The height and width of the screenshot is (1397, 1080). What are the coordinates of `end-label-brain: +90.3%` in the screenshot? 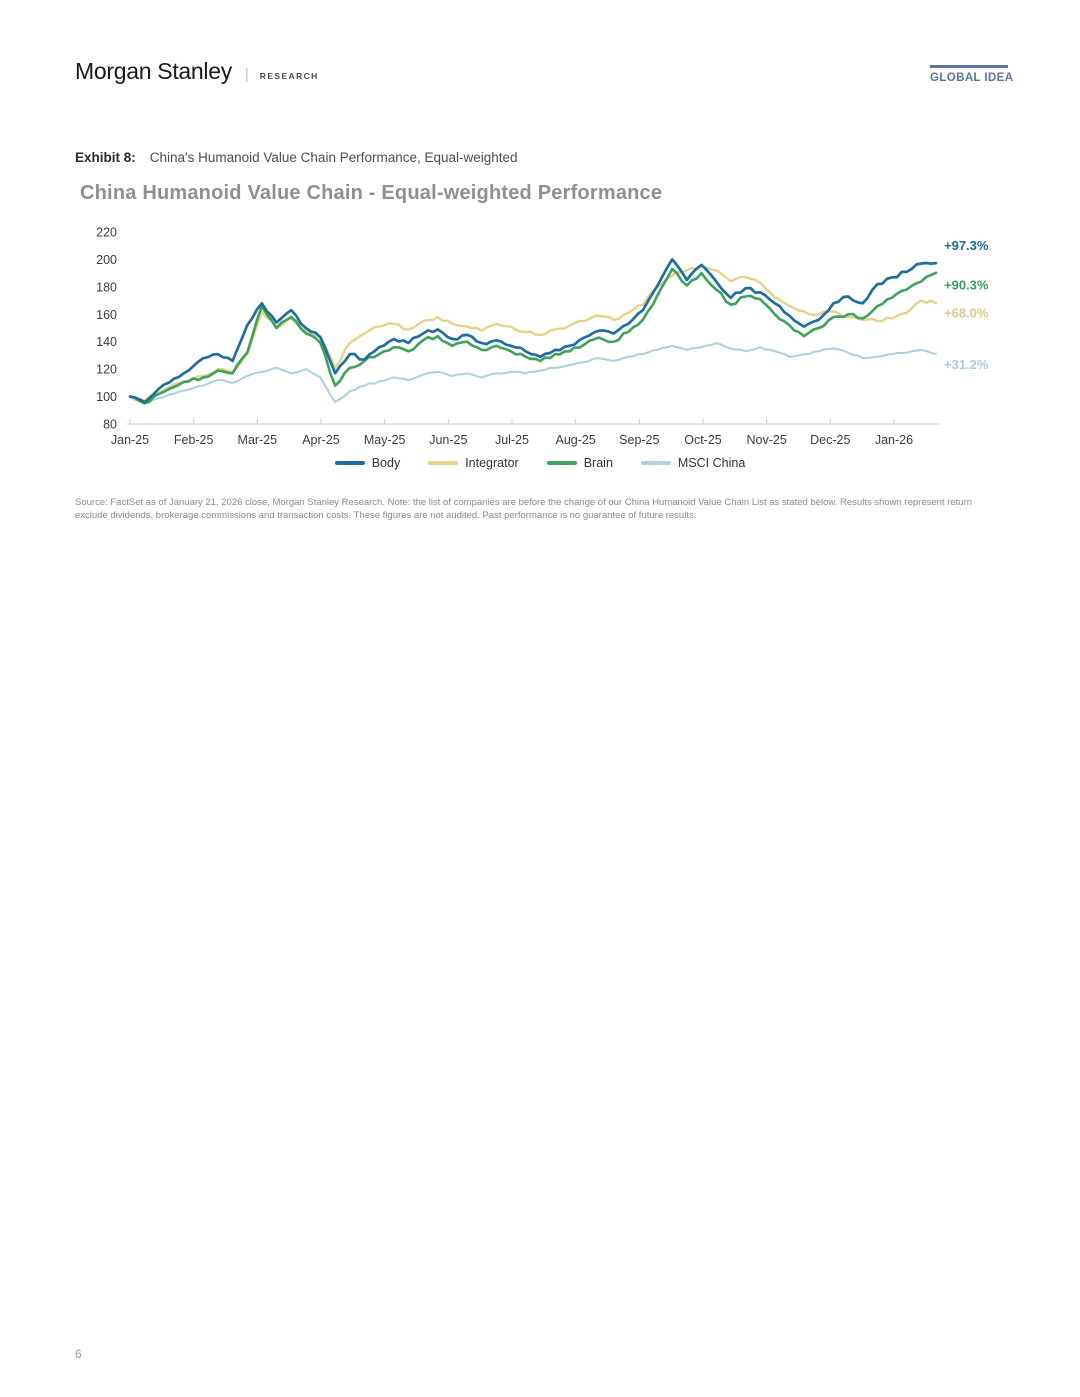 It's located at (966, 285).